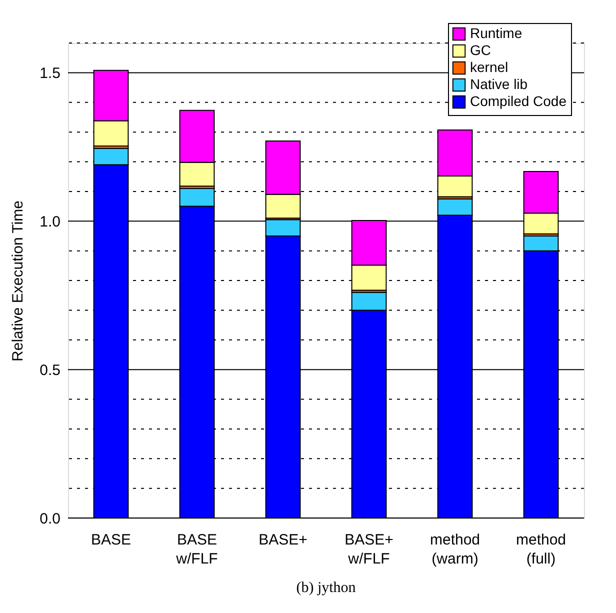 The image size is (616, 613). What do you see at coordinates (518, 101) in the screenshot?
I see `legend-label: Compiled Code` at bounding box center [518, 101].